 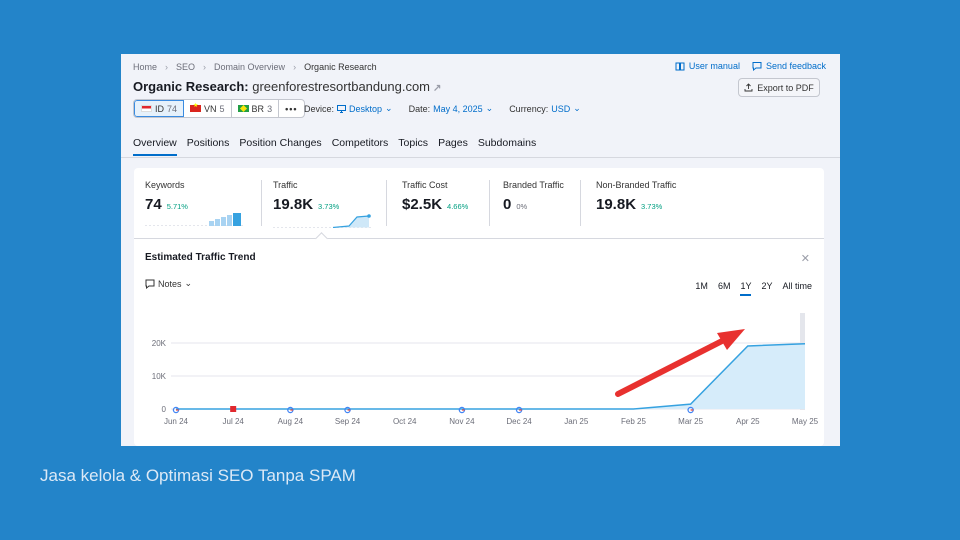 I want to click on user-manual-link: User manual, so click(x=707, y=66).